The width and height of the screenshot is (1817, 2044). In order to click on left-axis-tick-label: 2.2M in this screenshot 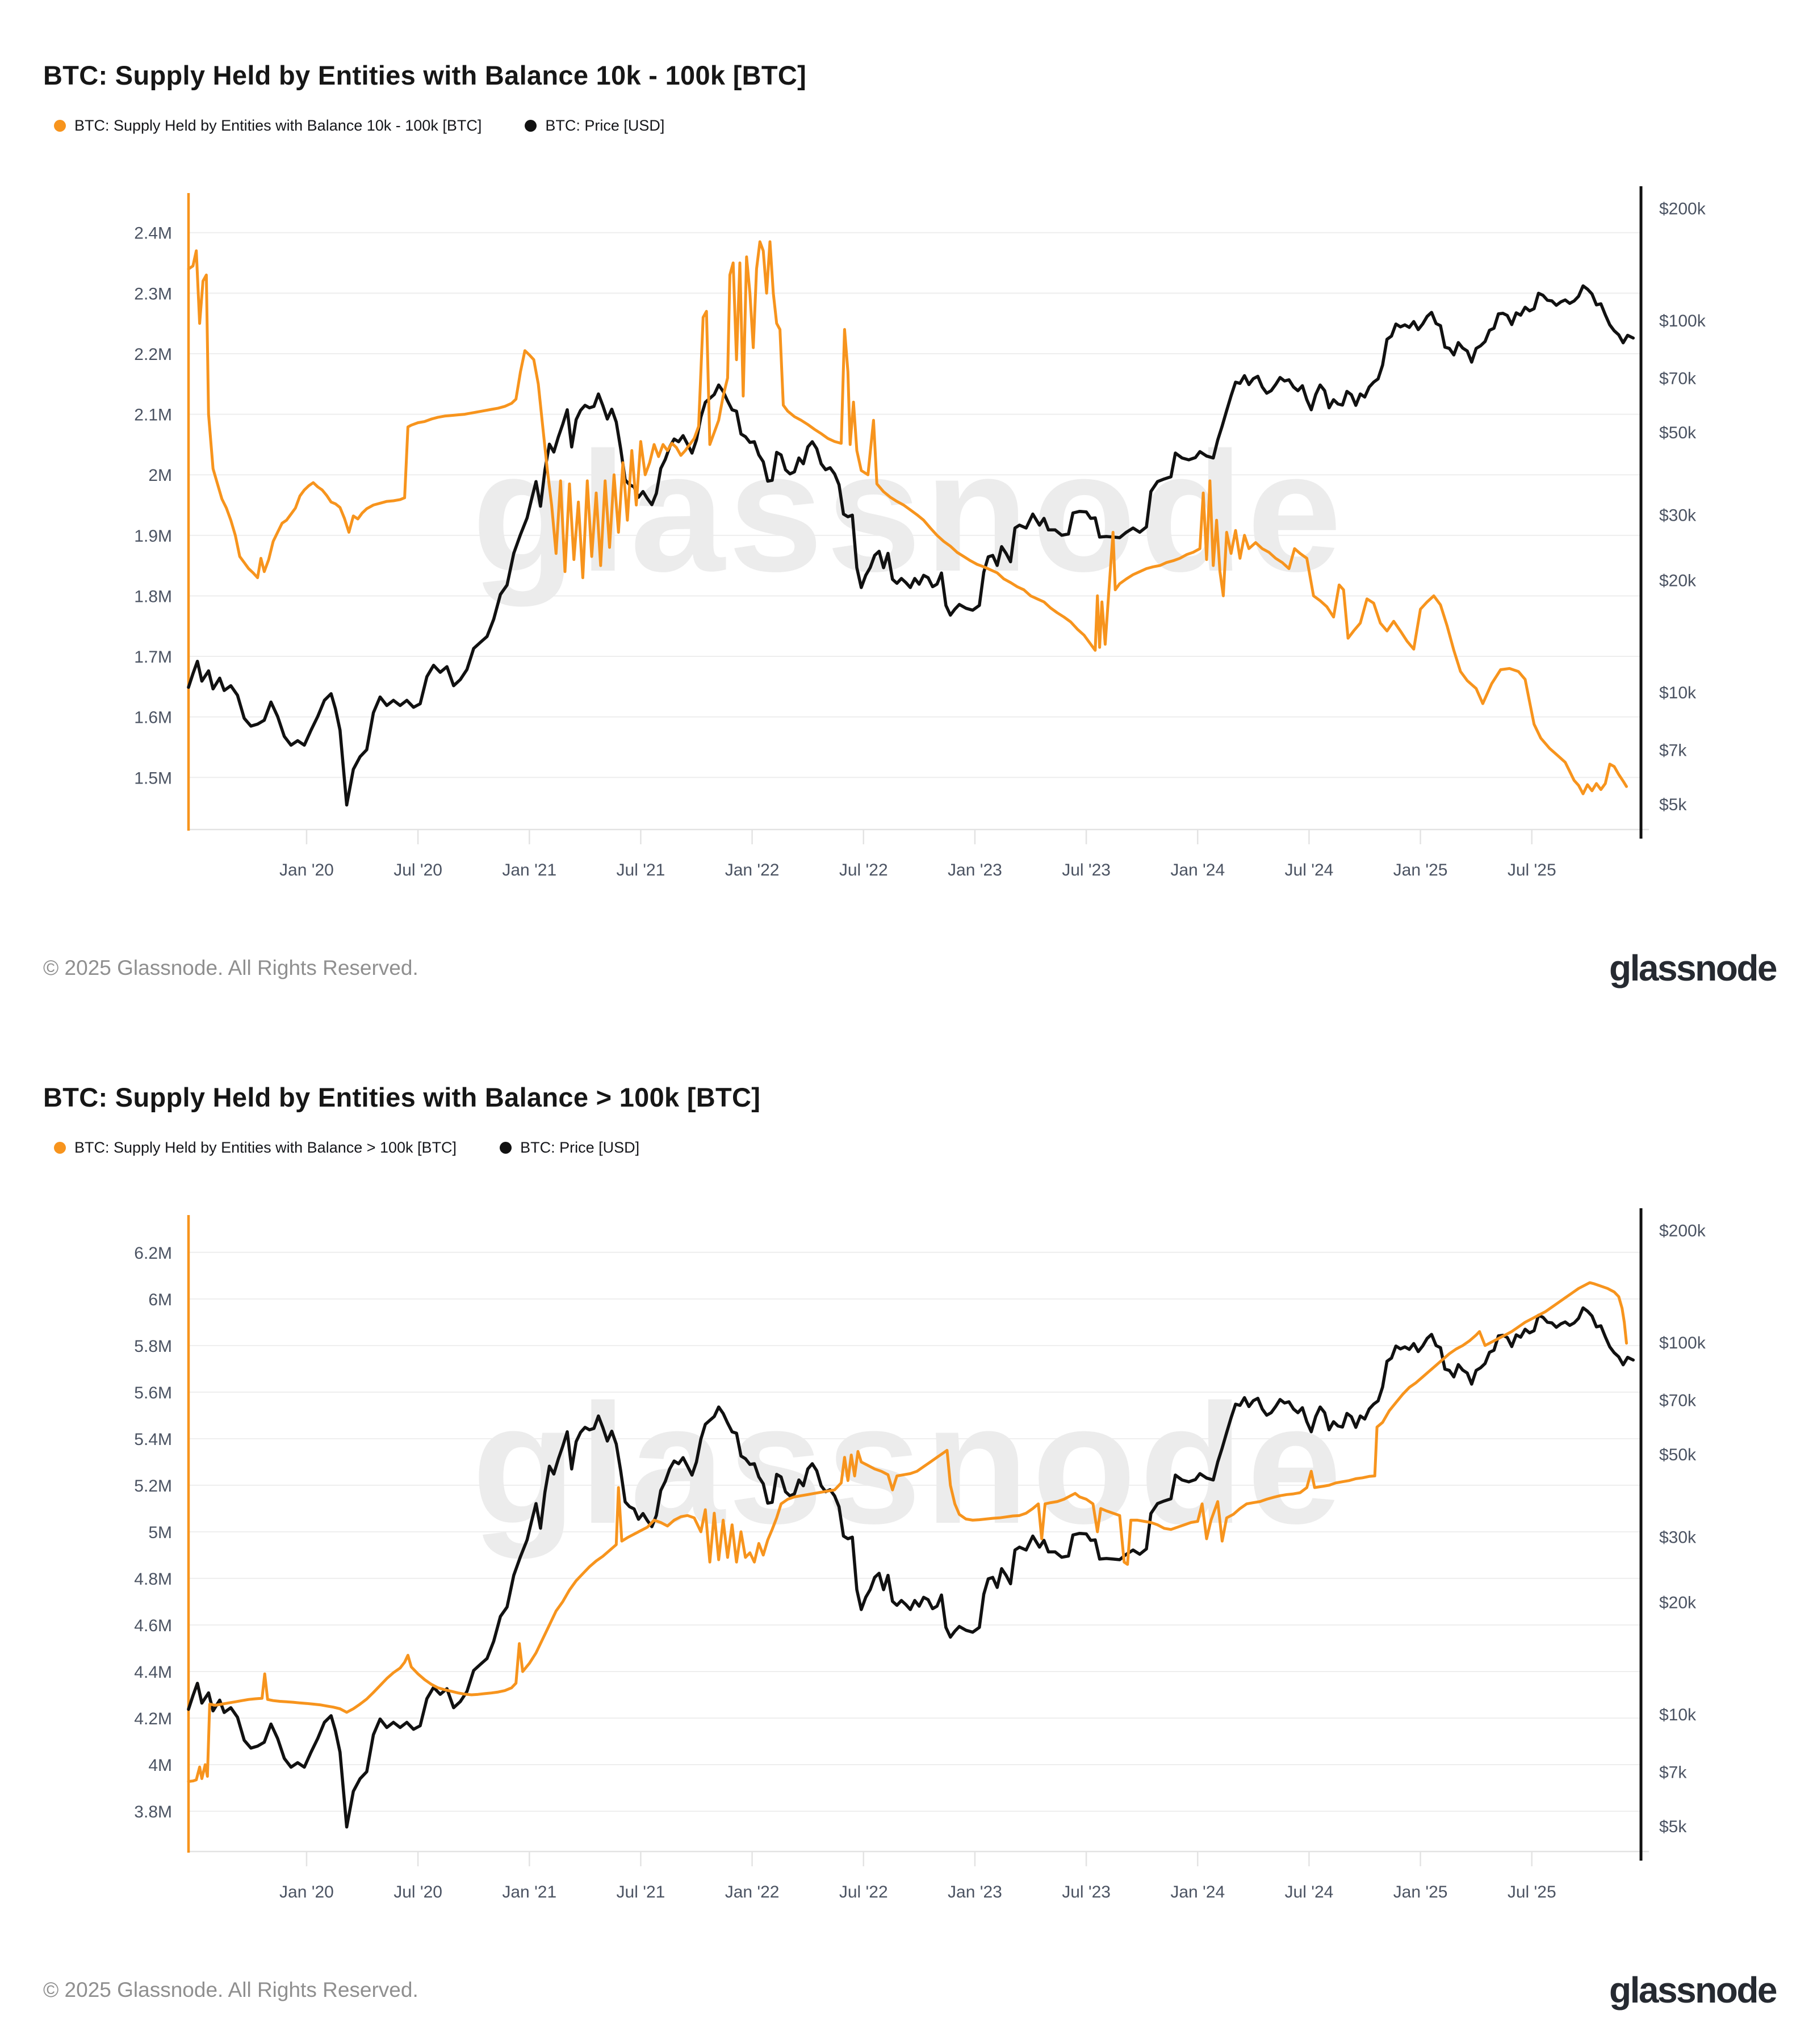, I will do `click(153, 354)`.